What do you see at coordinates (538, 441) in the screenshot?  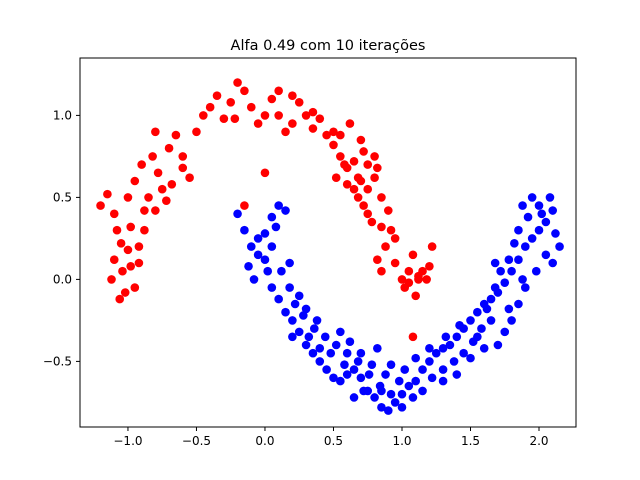 I see `x-tick-label: 2.0` at bounding box center [538, 441].